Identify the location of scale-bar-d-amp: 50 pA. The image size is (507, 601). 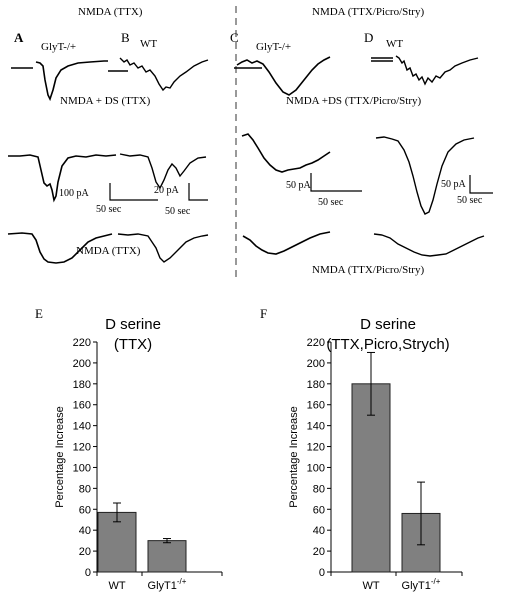
(454, 184).